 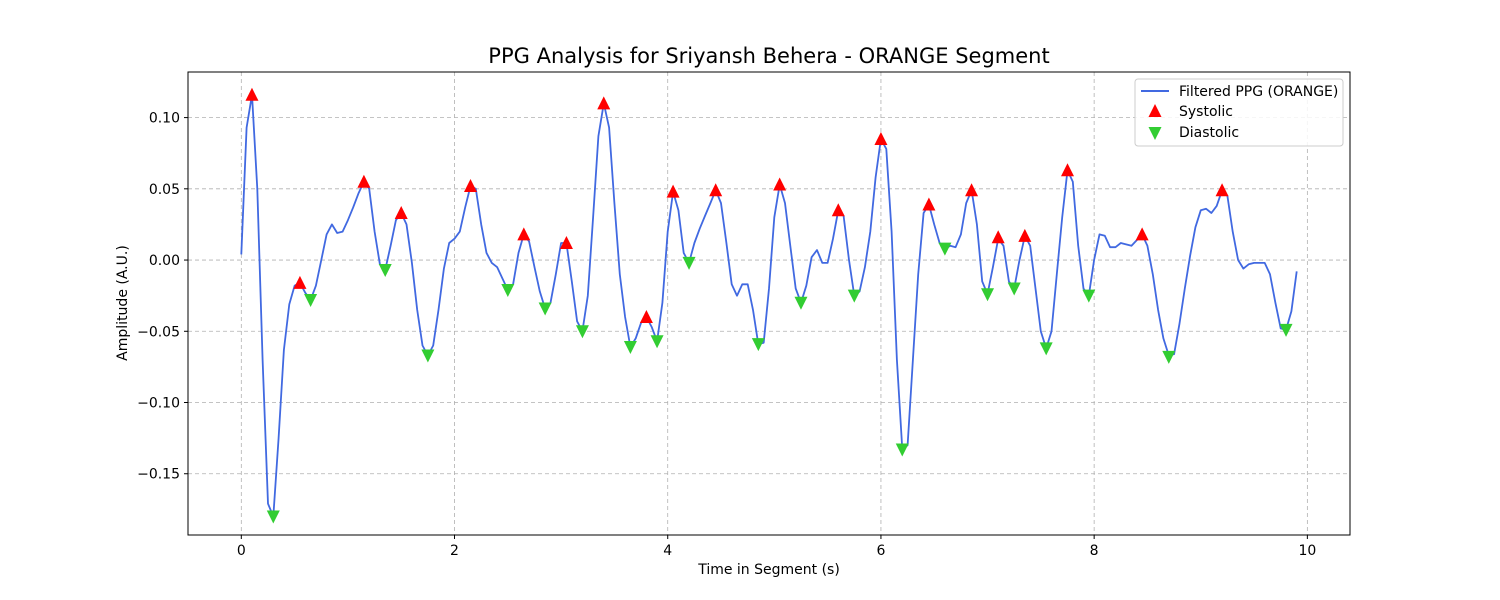 I want to click on x-tick-label: 8, so click(x=1094, y=551).